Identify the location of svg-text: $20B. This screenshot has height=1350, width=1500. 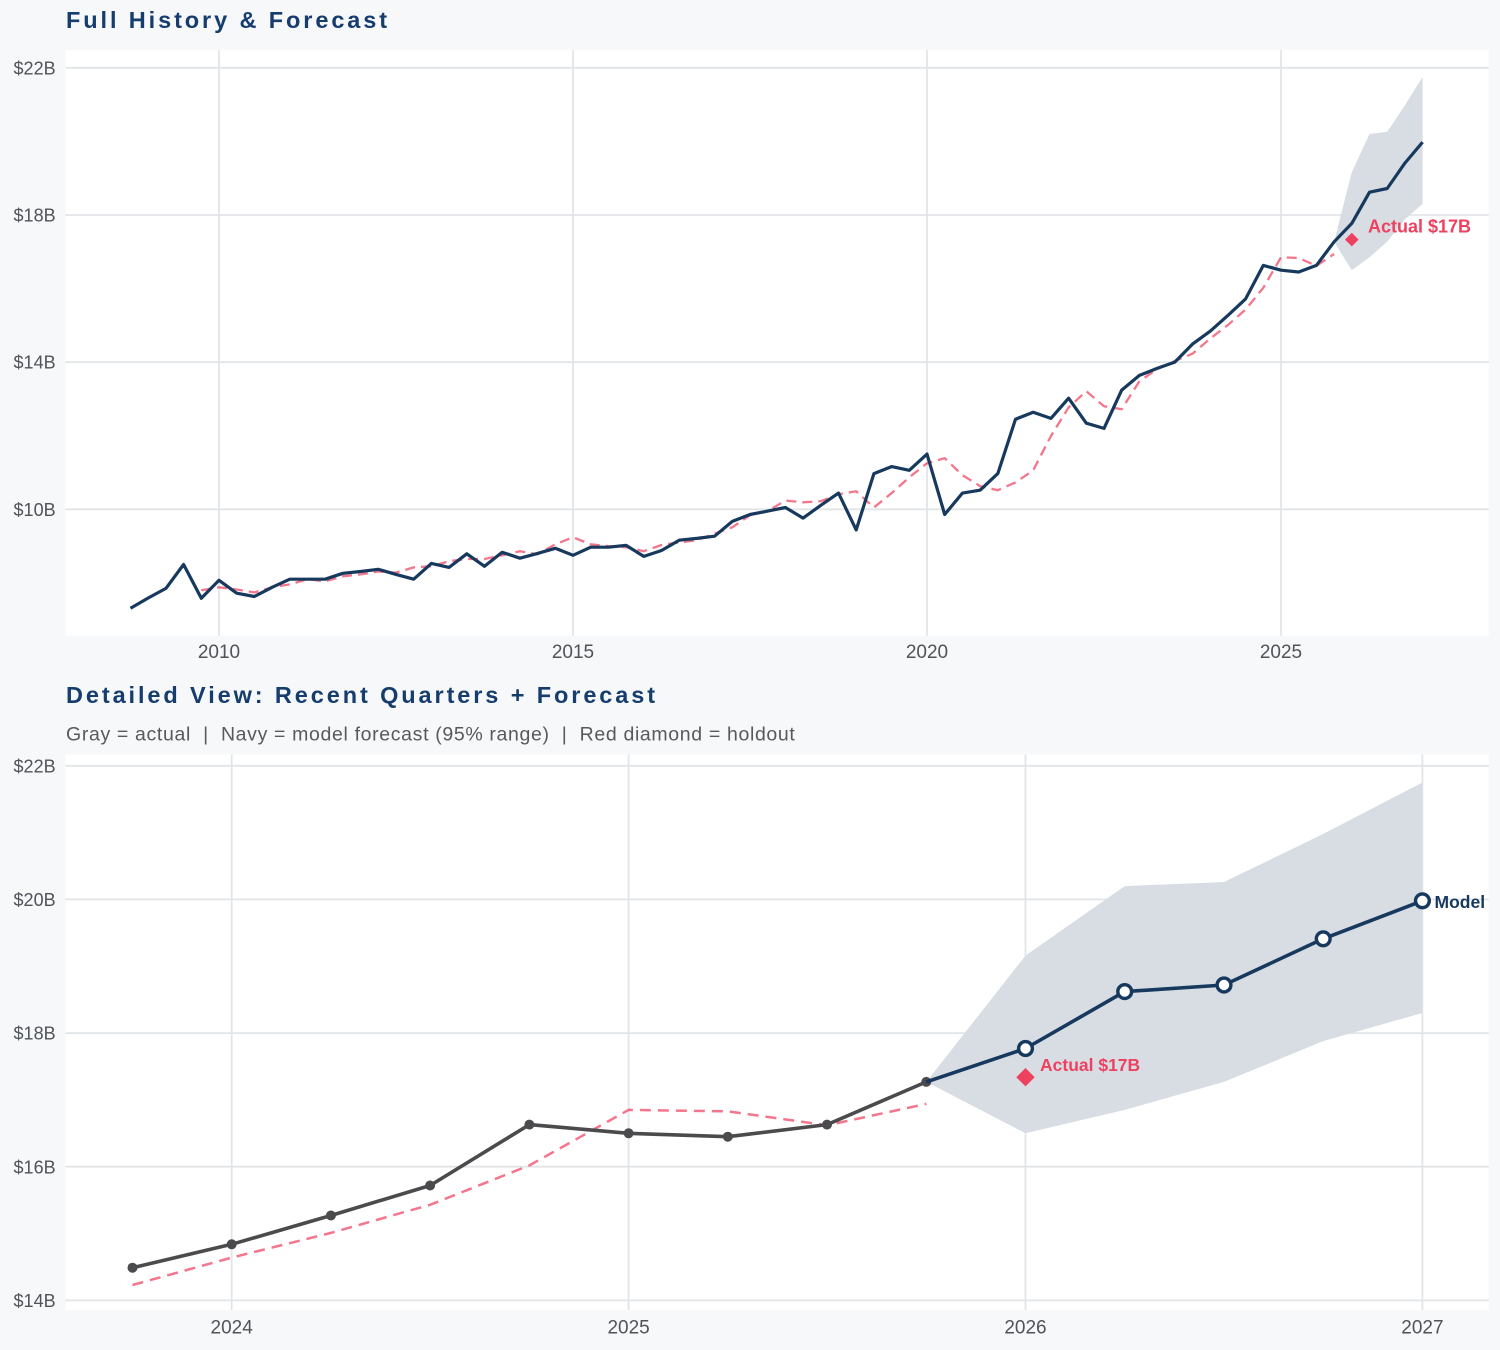
(35, 900).